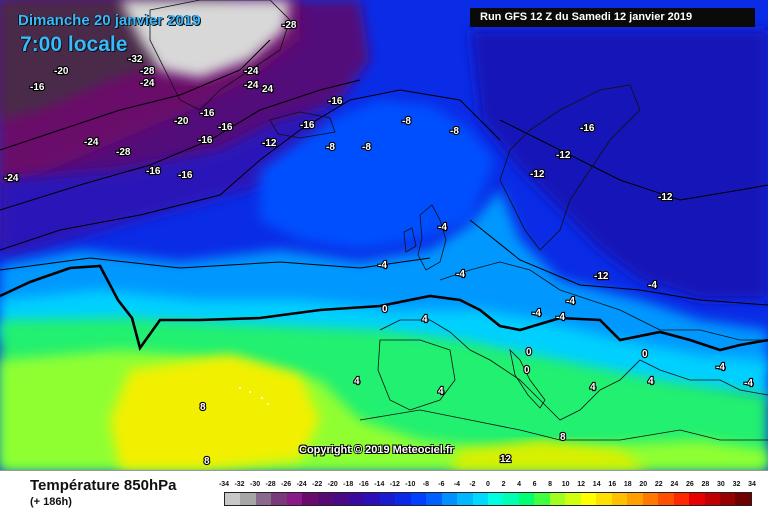 The width and height of the screenshot is (768, 512). I want to click on color-scale-tick-label: -8, so click(425, 484).